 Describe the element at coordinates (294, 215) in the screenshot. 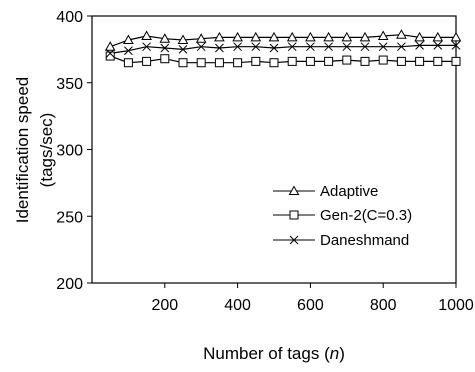

I see `legend-marker-square-icon` at that location.